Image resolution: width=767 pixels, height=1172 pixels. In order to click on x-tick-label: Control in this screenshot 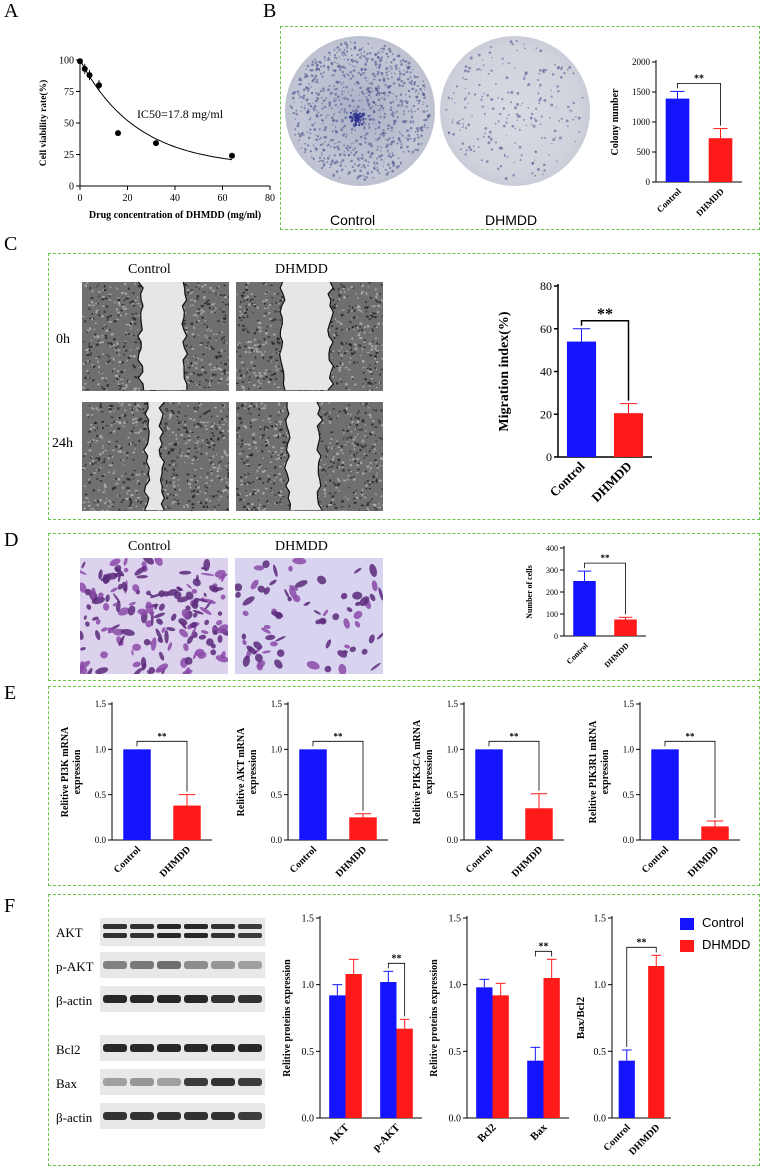, I will do `click(578, 654)`.